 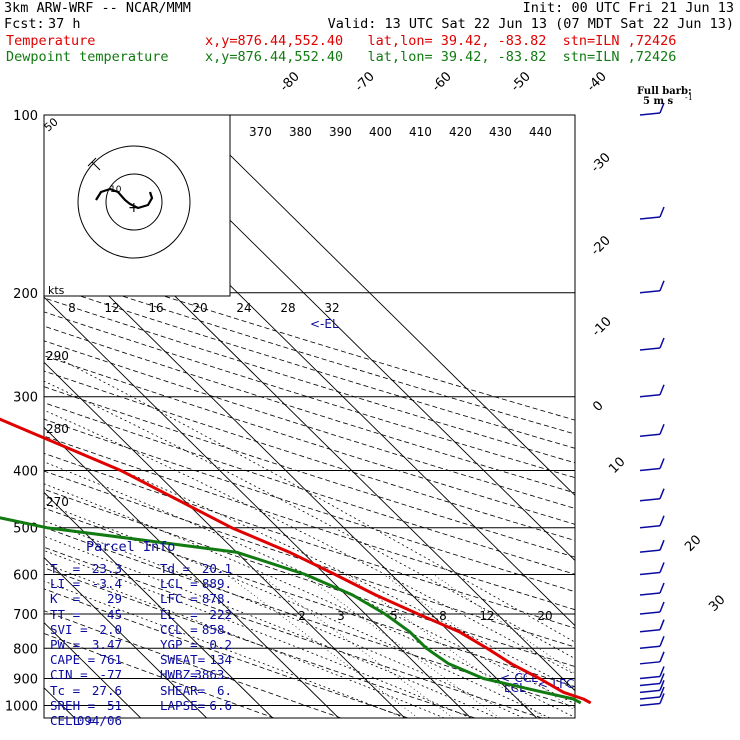 What do you see at coordinates (341, 616) in the screenshot?
I see `mixing-ratio-label: 3` at bounding box center [341, 616].